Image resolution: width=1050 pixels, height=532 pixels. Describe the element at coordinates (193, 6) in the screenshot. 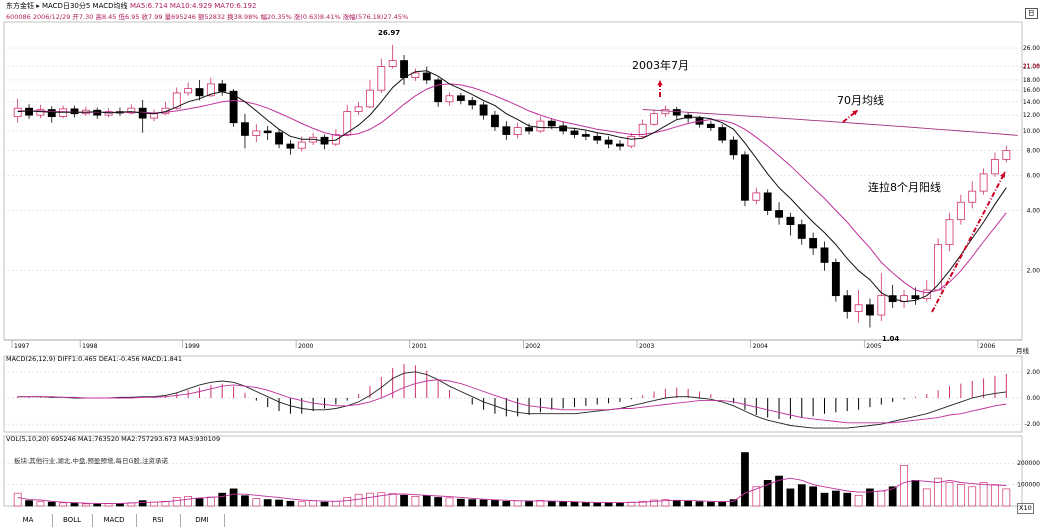

I see `ma-values: MA5:6.714 MA10:4.929 MA70:6.192` at that location.